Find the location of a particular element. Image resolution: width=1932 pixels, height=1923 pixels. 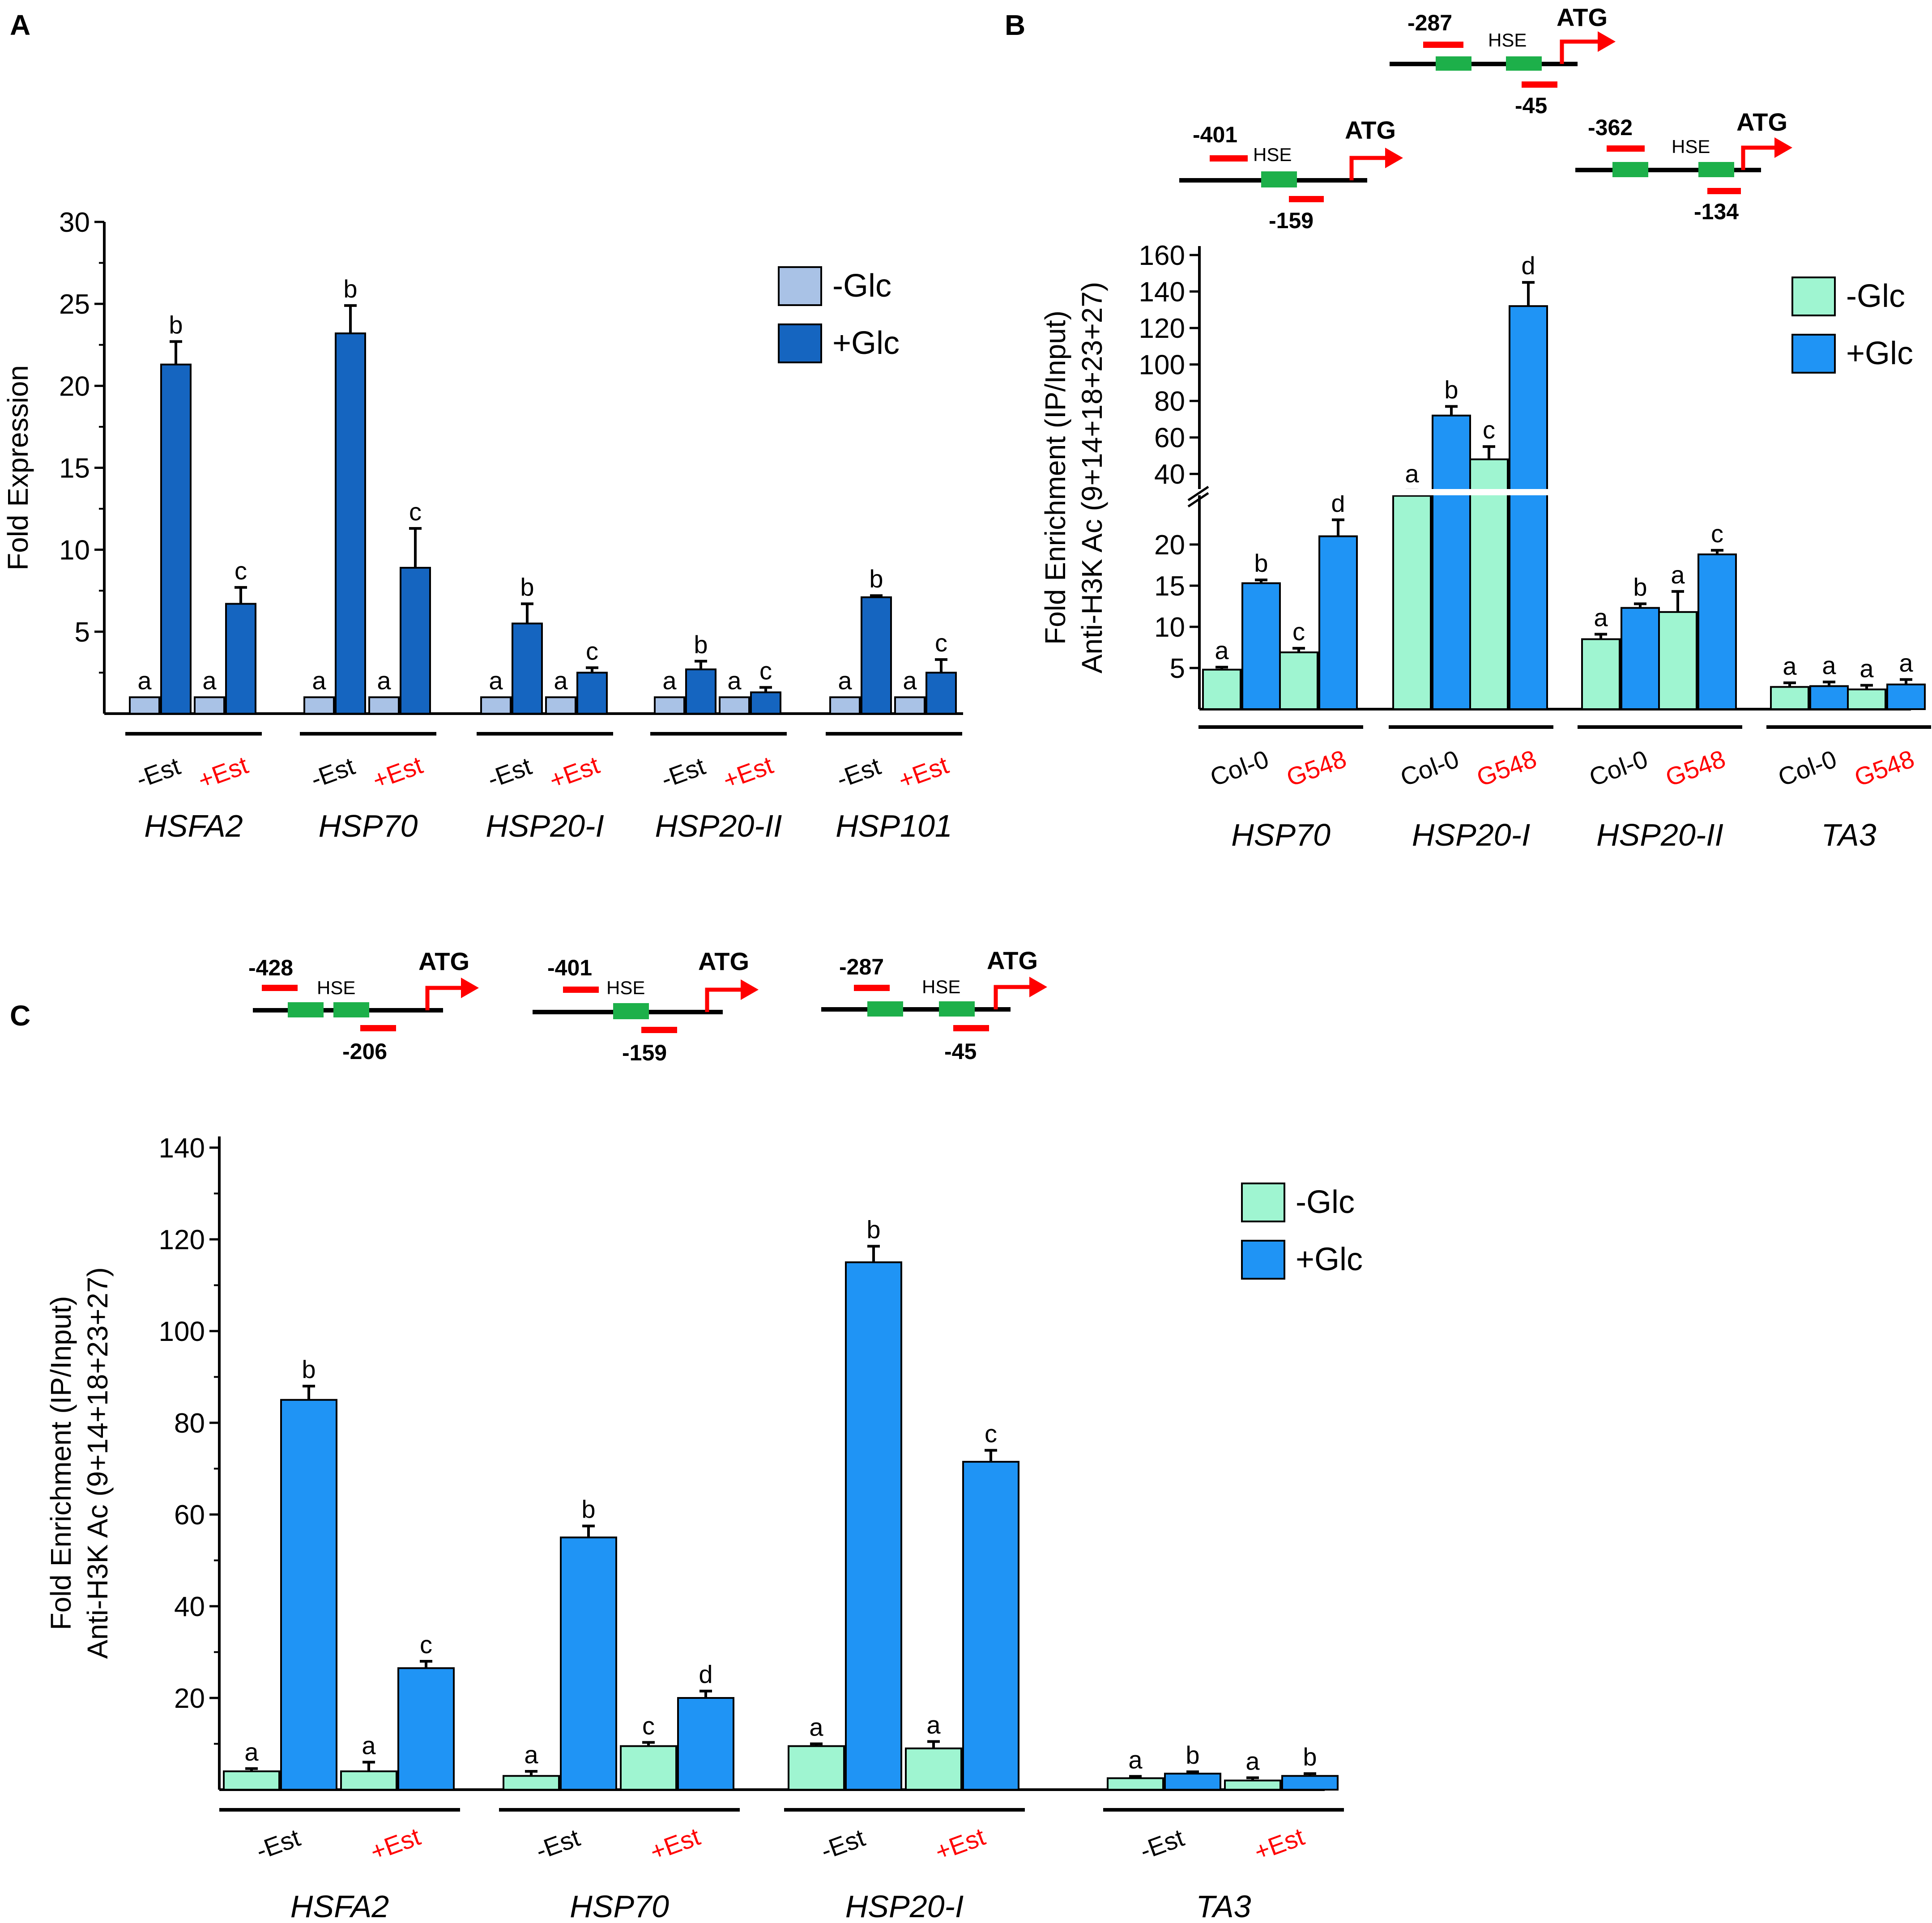

bar-hsp70-g548-glc is located at coordinates (1338, 622).